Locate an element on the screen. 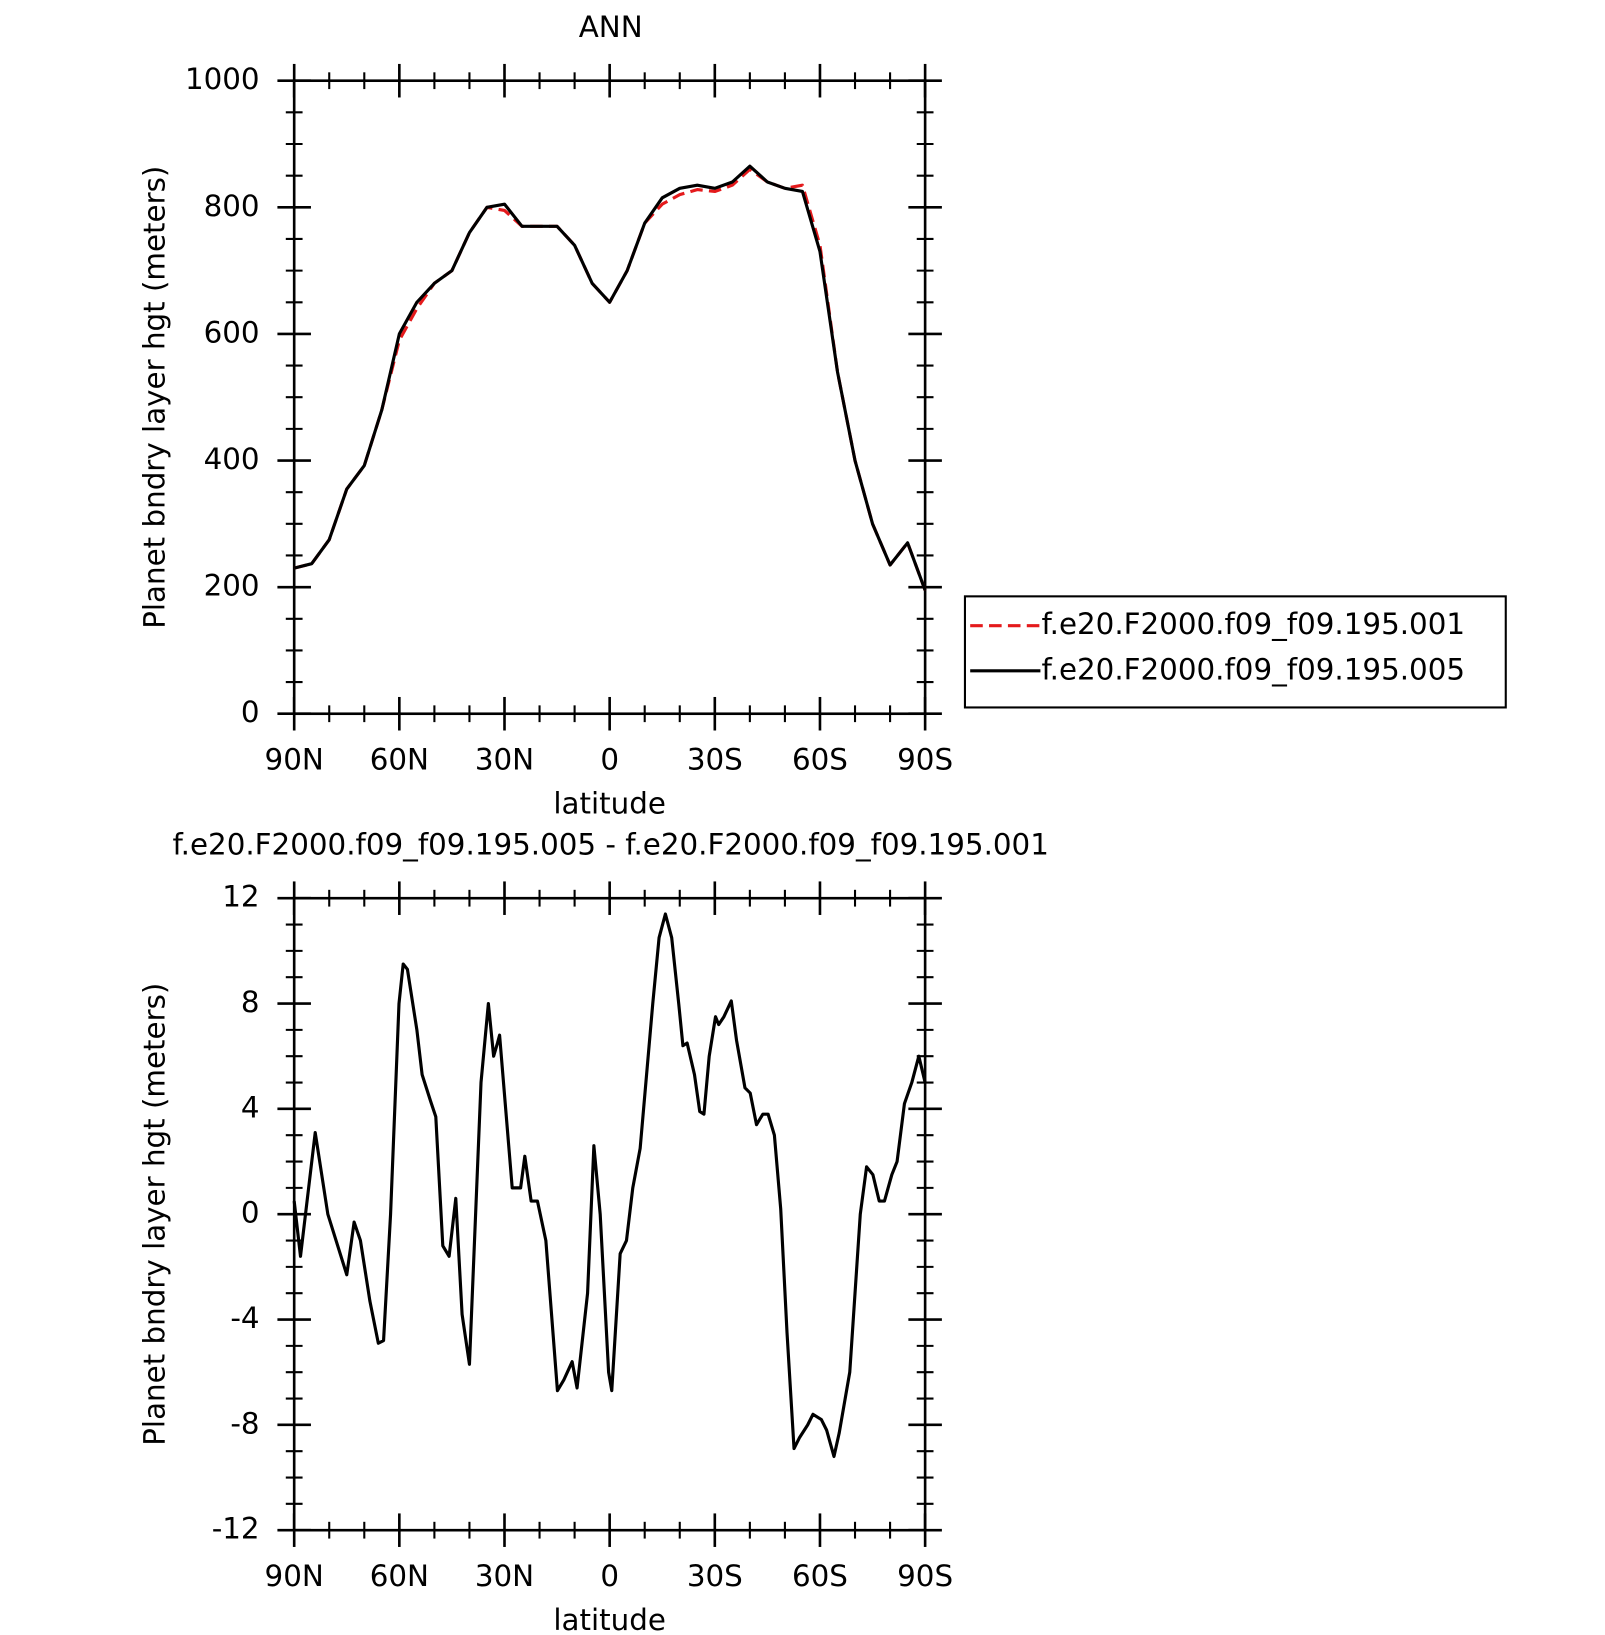 This screenshot has height=1635, width=1605. y-tick-label: 8 is located at coordinates (250, 1002).